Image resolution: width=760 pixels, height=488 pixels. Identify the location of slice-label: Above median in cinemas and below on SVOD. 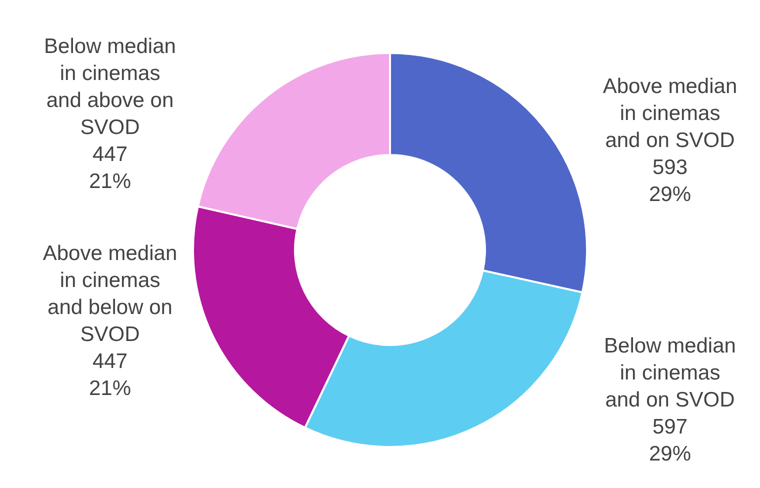
(110, 294).